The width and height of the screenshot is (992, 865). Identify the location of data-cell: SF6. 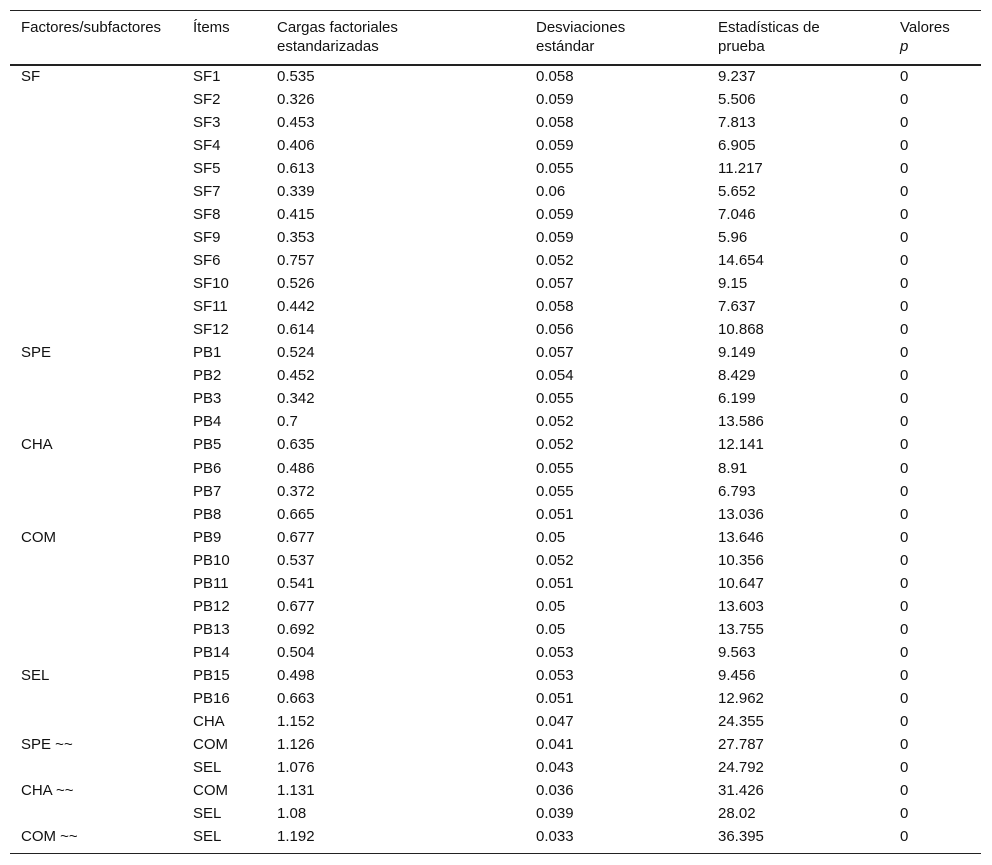
(207, 261).